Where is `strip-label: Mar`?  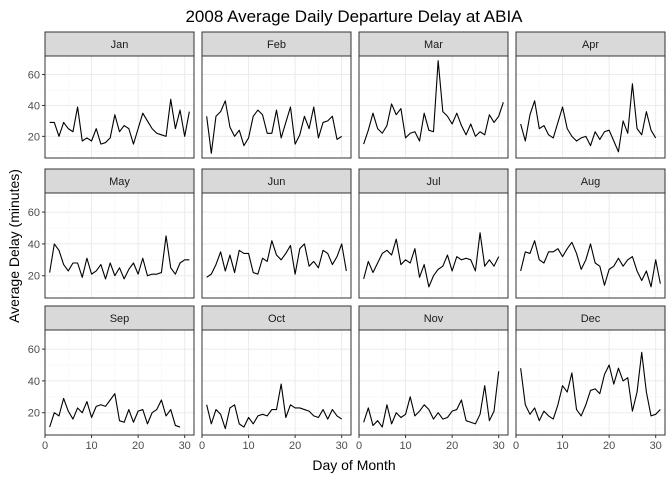
strip-label: Mar is located at coordinates (433, 45).